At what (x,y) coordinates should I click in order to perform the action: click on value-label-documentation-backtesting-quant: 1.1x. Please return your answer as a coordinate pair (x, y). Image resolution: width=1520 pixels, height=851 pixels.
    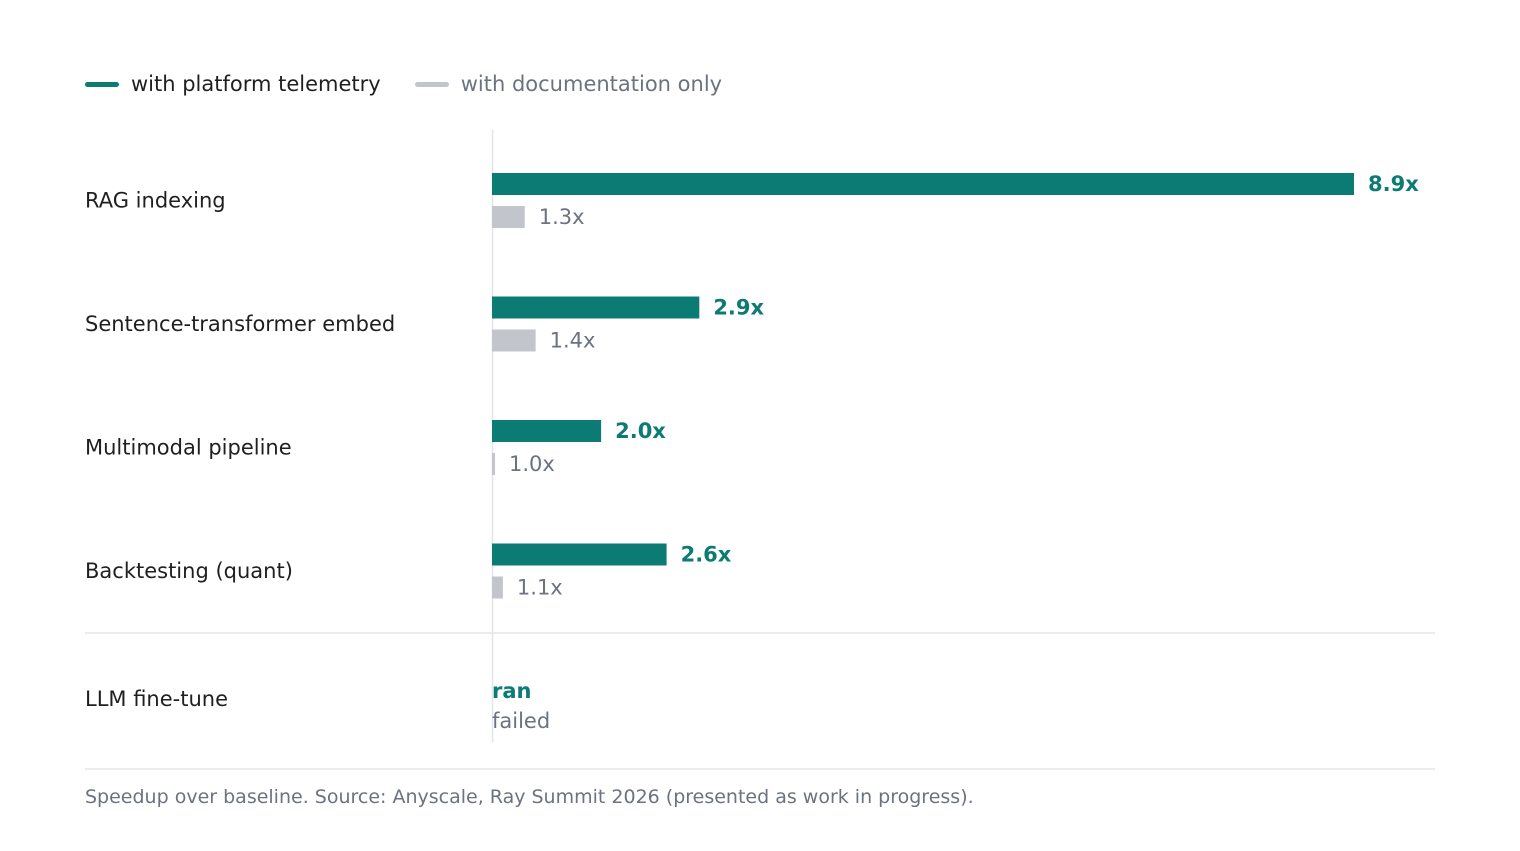
    Looking at the image, I should click on (540, 588).